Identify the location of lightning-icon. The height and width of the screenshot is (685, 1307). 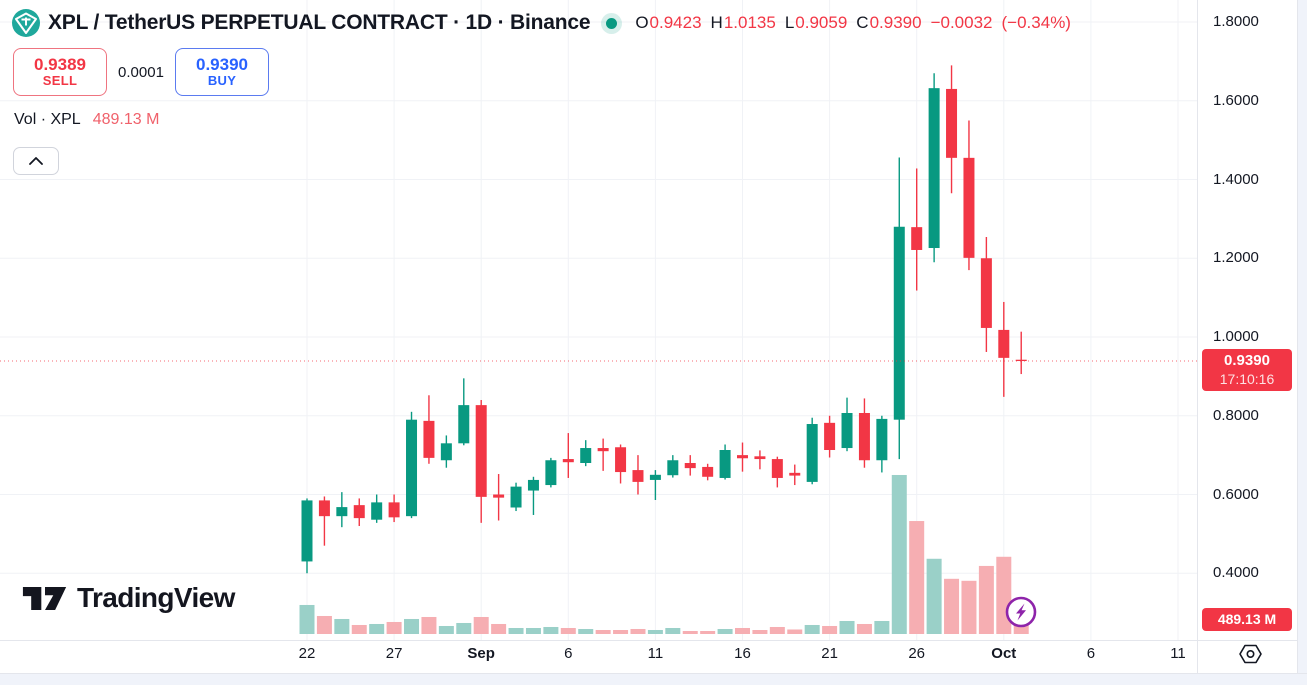
(1021, 614).